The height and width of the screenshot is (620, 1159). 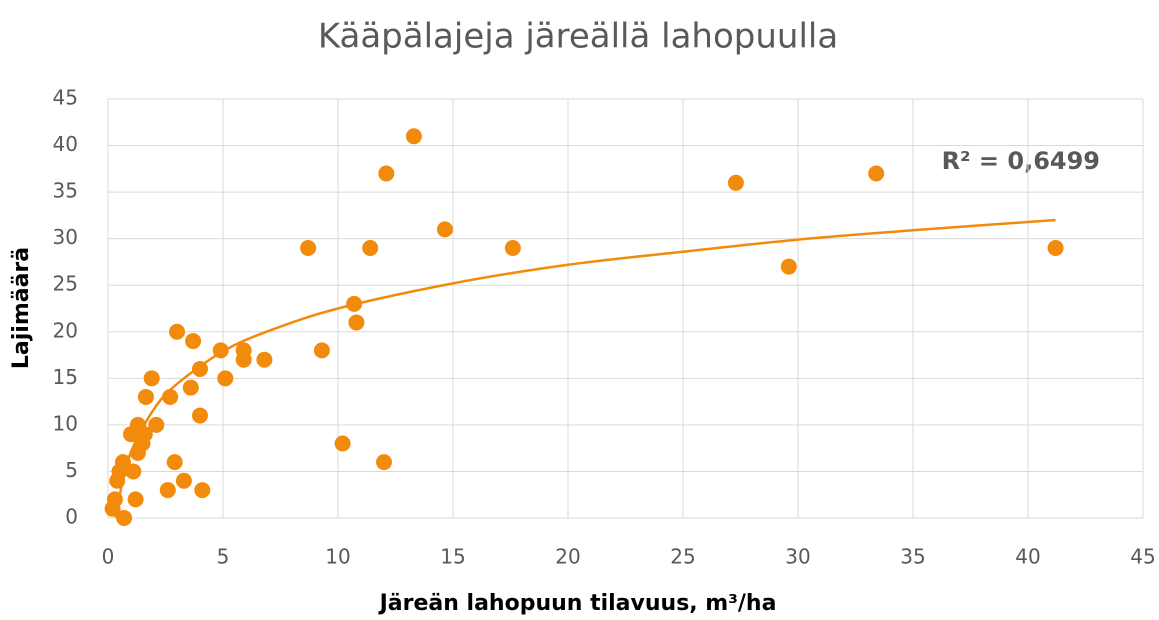 I want to click on y-tick-label: 15, so click(x=65, y=377).